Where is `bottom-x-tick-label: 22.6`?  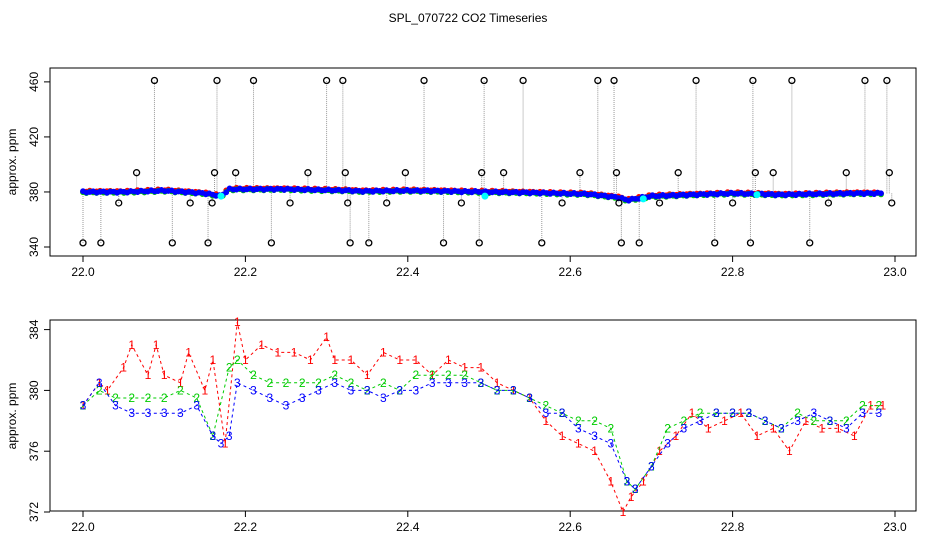 bottom-x-tick-label: 22.6 is located at coordinates (571, 527).